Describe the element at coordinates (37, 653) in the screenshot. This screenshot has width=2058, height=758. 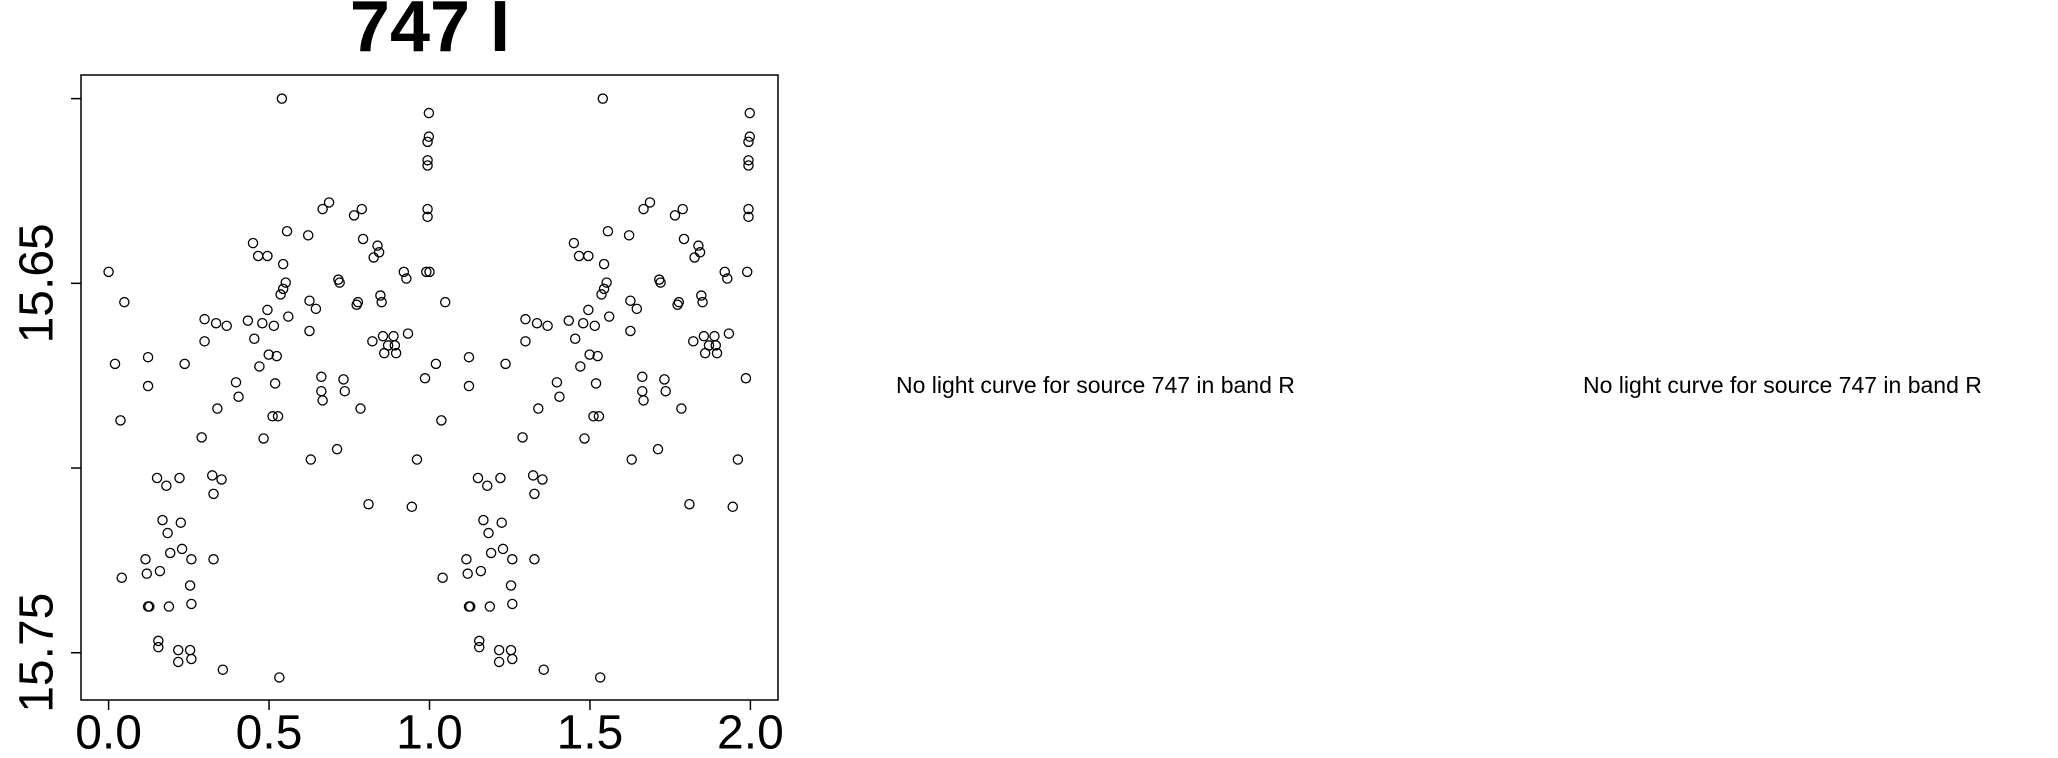
I see `y-tick-label: 15.75` at that location.